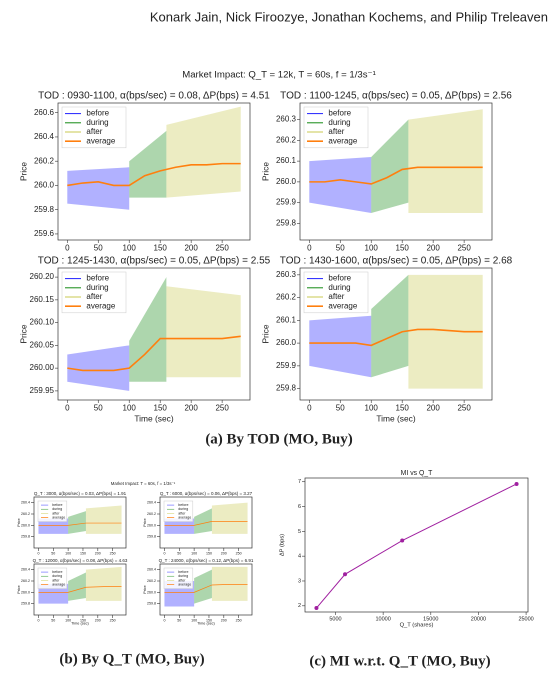 Image resolution: width=558 pixels, height=694 pixels. I want to click on y-tick-label: 4, so click(299, 557).